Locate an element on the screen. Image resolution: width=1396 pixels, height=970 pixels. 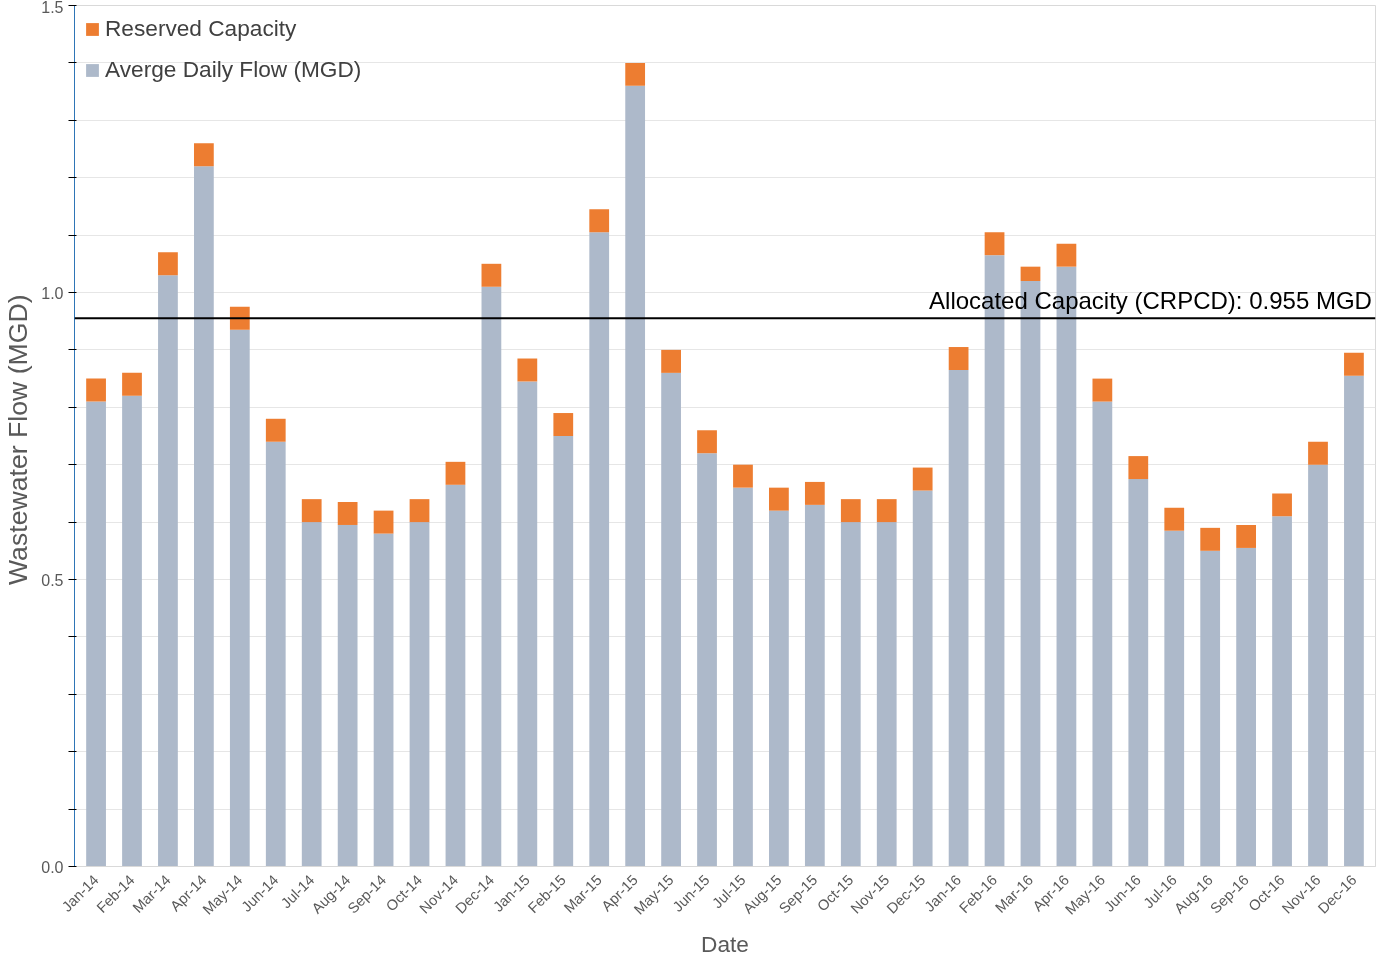
legend-label: Reserved Capacity is located at coordinates (201, 28).